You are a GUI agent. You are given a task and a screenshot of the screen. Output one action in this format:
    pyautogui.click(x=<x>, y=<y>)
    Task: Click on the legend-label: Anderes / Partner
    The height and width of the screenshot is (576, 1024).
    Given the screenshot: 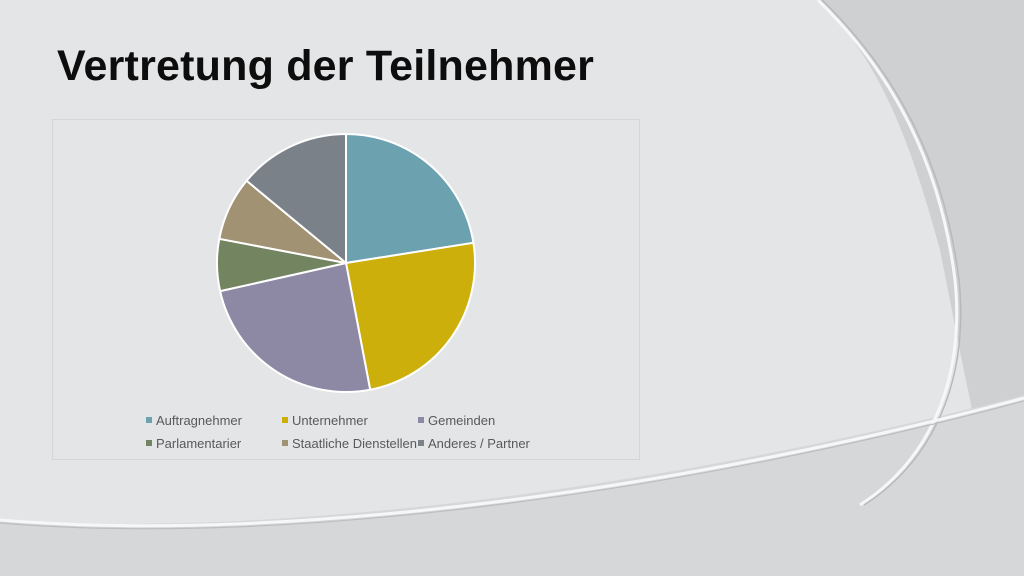 What is the action you would take?
    pyautogui.click(x=479, y=443)
    